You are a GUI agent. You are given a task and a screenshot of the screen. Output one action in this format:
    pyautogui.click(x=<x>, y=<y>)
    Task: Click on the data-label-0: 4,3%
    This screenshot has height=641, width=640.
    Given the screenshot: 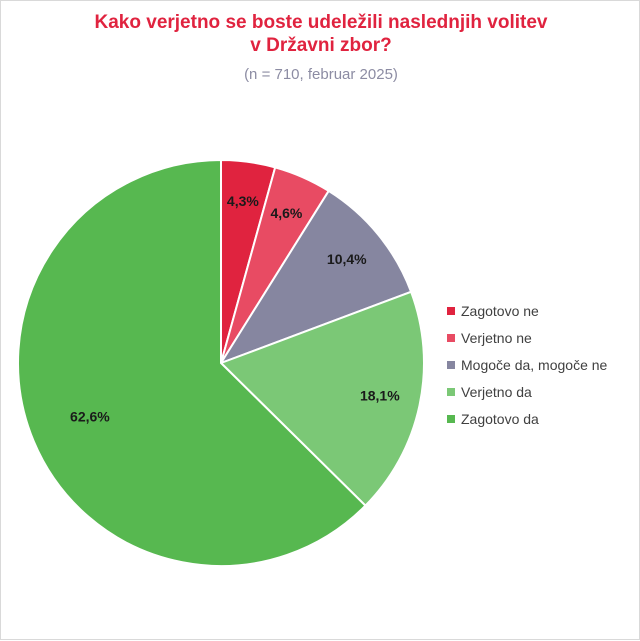 What is the action you would take?
    pyautogui.click(x=243, y=201)
    